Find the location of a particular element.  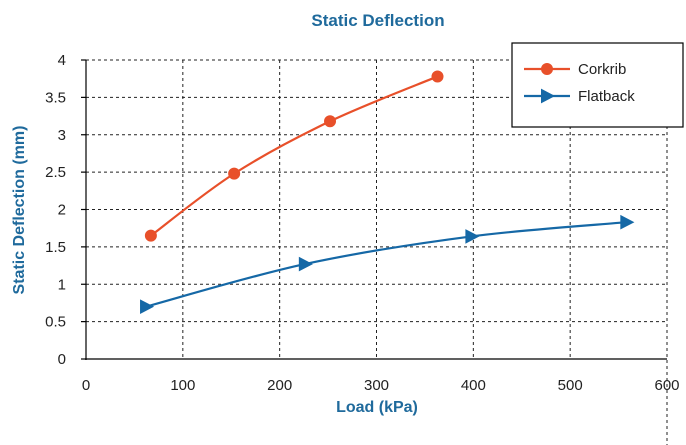

x-tick-label: 600 is located at coordinates (666, 385).